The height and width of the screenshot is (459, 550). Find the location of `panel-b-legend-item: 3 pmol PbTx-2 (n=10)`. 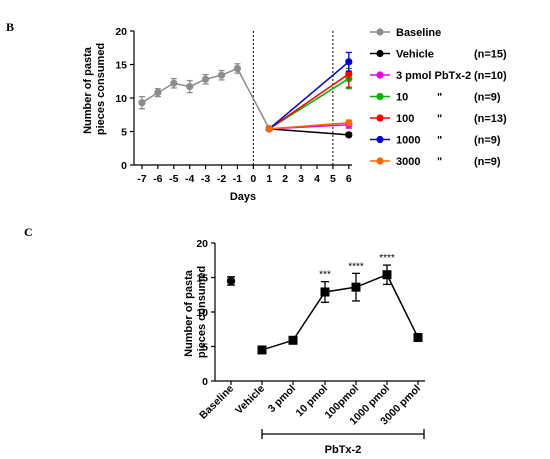

panel-b-legend-item: 3 pmol PbTx-2 (n=10) is located at coordinates (438, 76).